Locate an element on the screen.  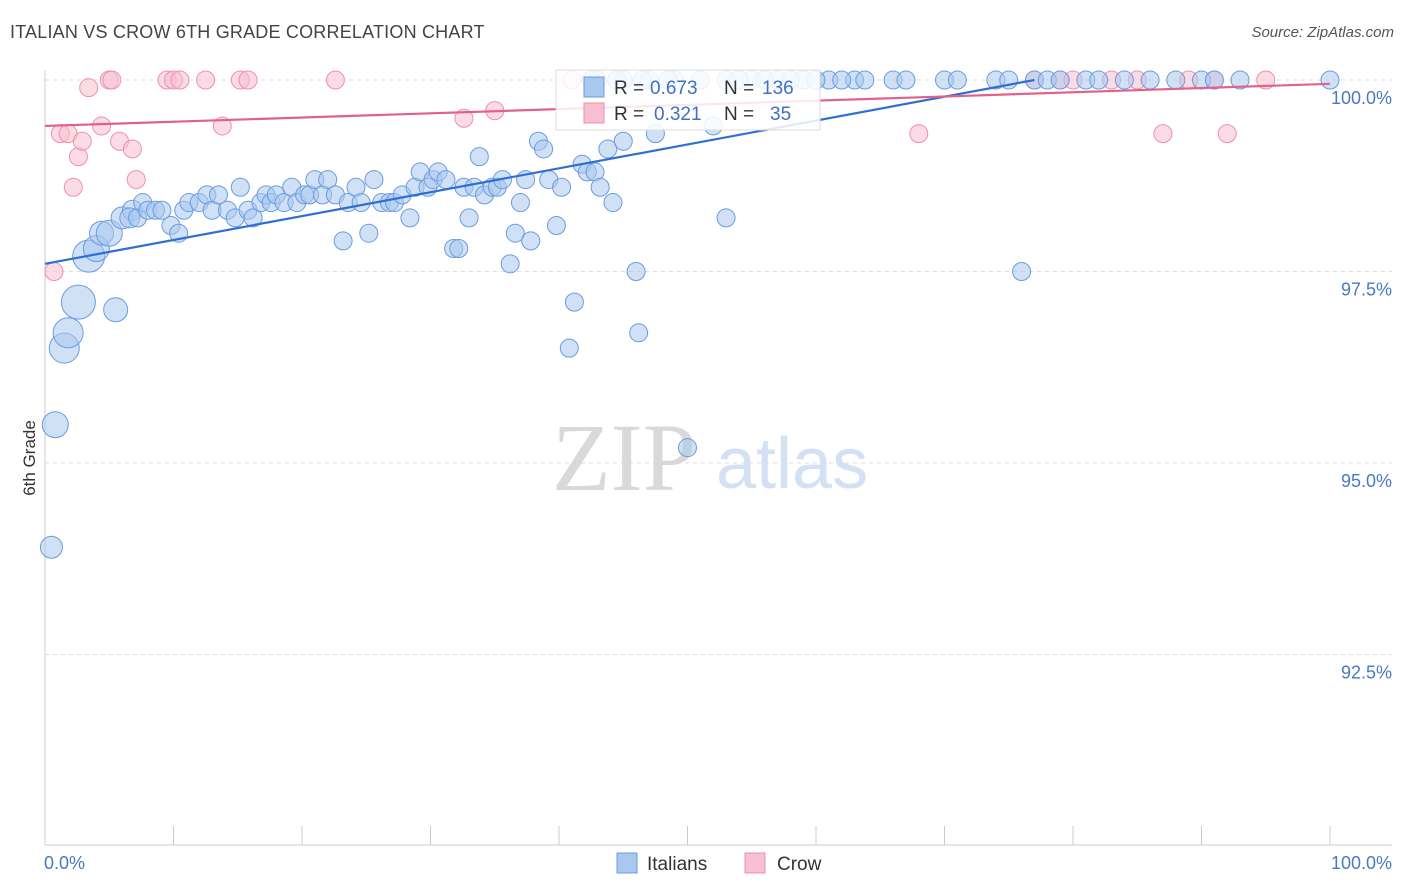
watermark-atlas: atlas is located at coordinates (792, 464).